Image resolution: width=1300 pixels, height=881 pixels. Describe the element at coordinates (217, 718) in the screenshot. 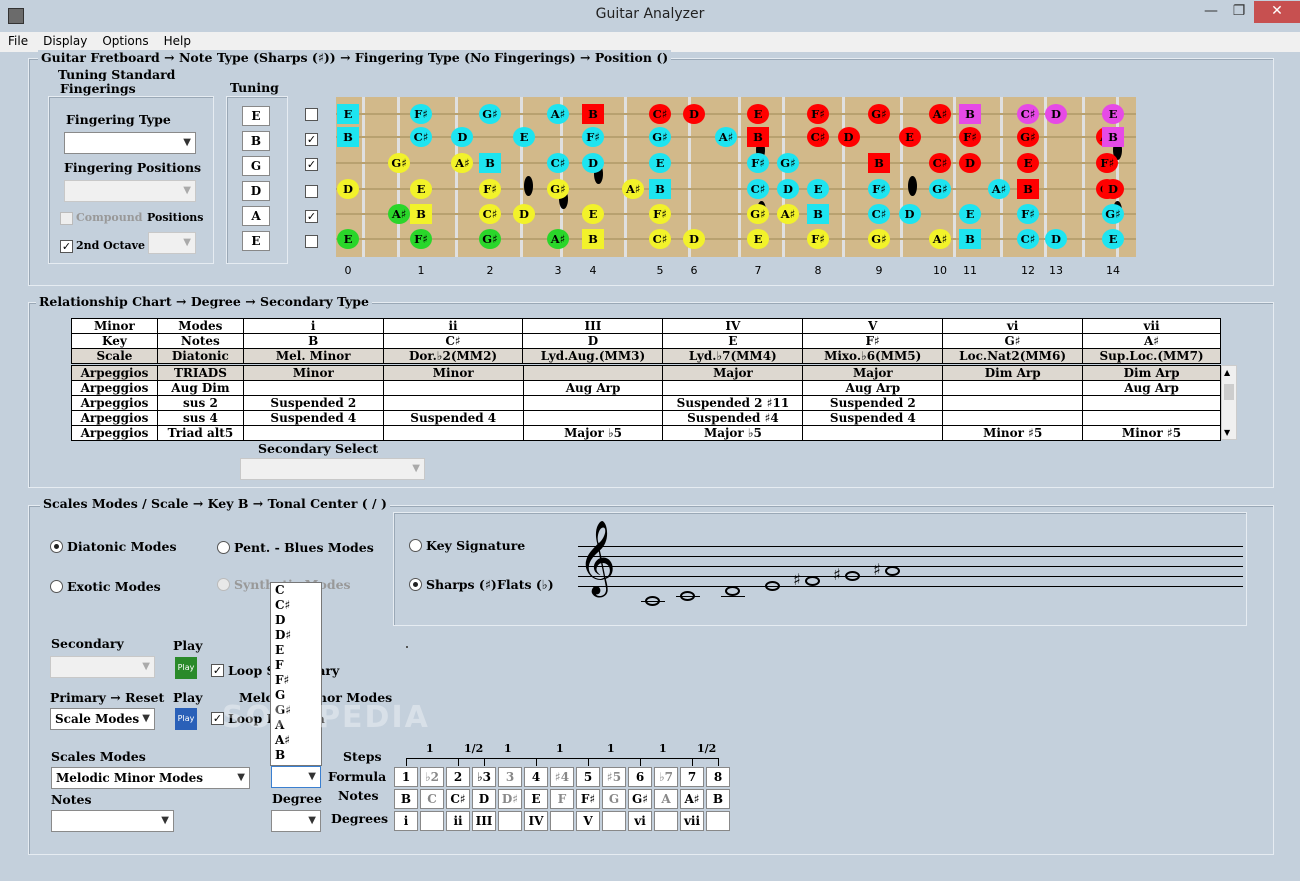

I see `loop-formula-checkbox: ✓` at that location.